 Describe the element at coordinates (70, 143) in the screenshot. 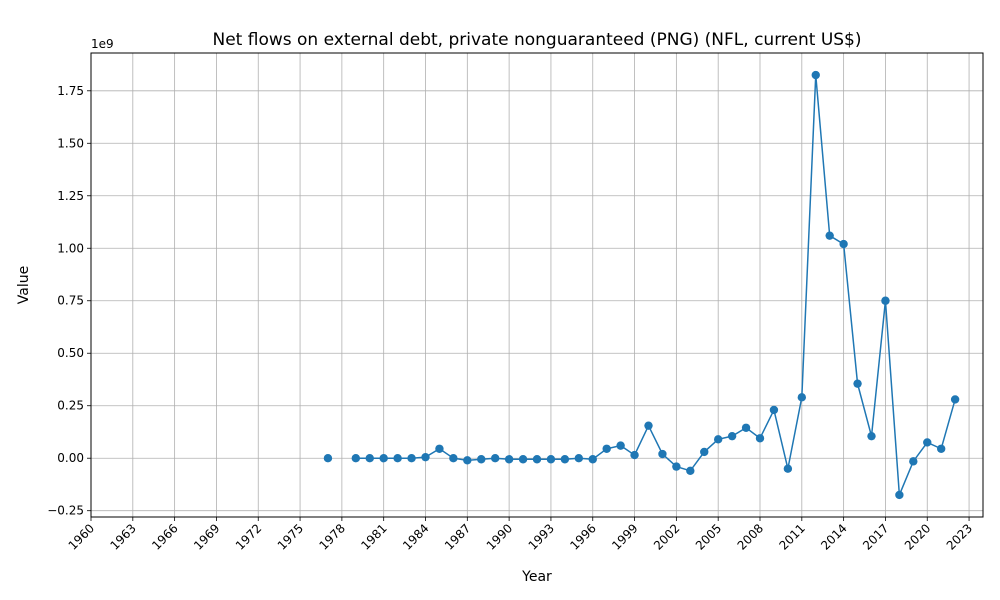

I see `y-tick-label: 1.50` at that location.